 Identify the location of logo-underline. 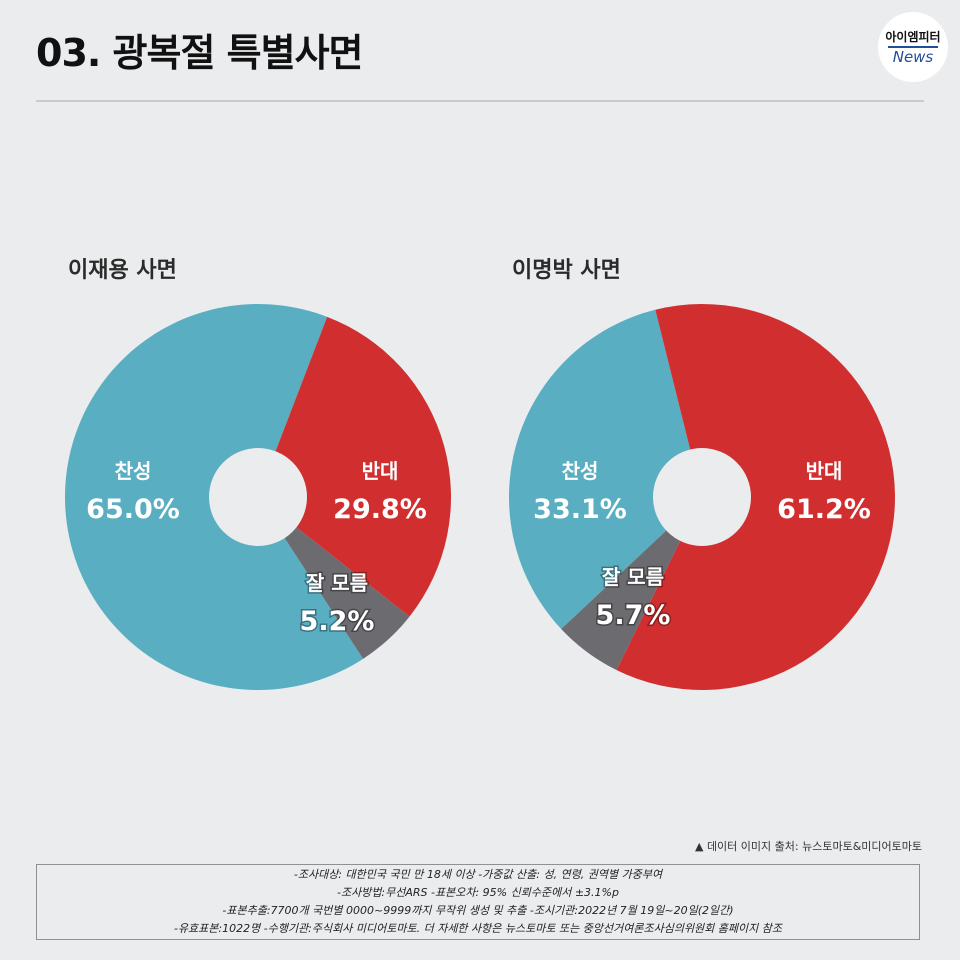
(913, 46).